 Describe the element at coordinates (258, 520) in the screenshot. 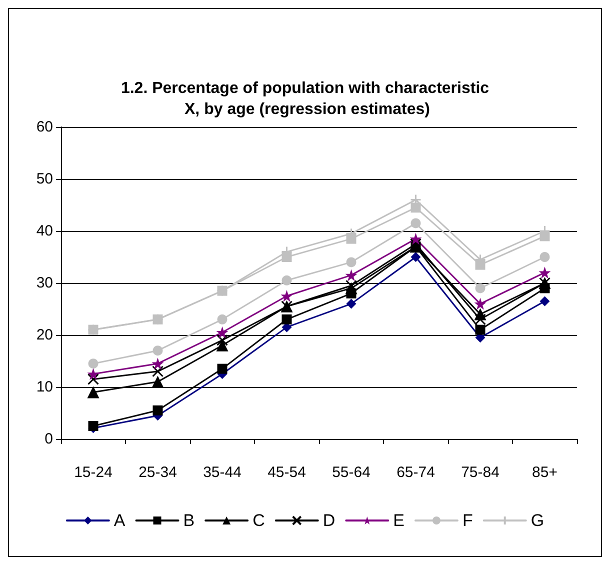

I see `legend-label: C` at that location.